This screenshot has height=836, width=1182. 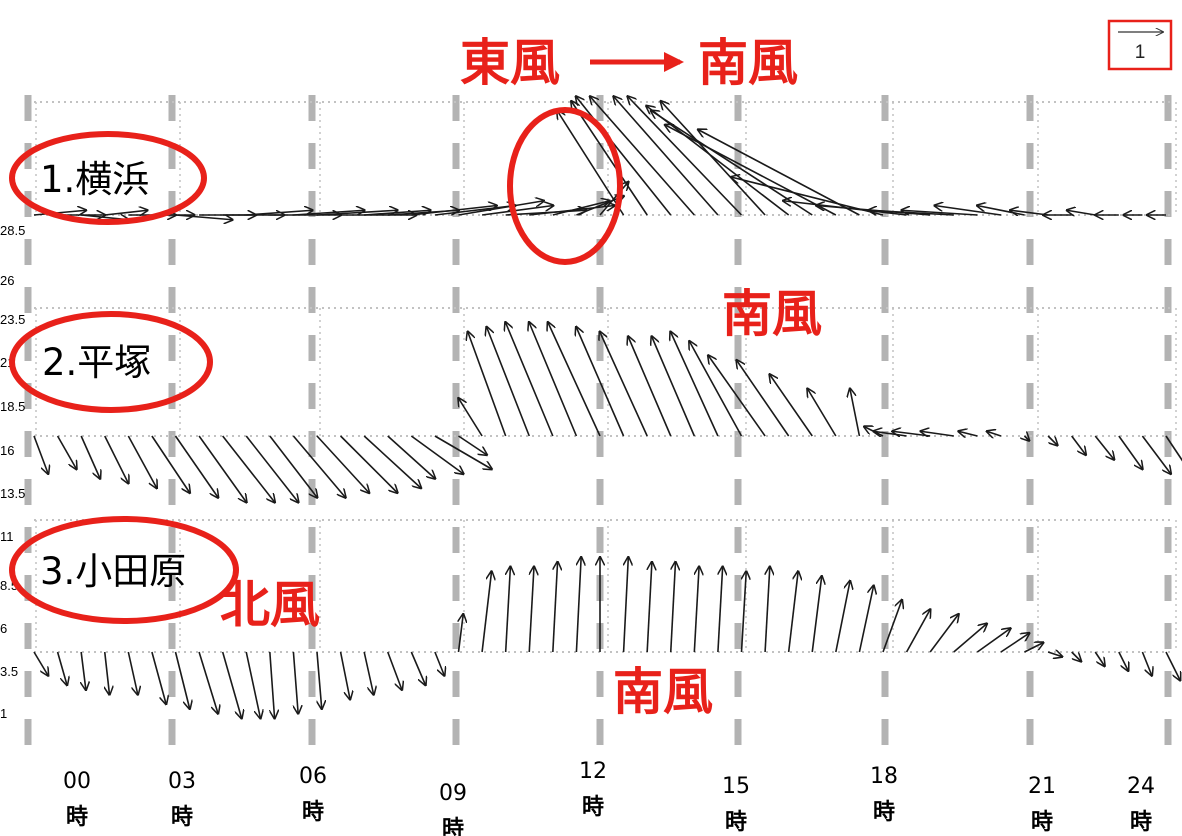 What do you see at coordinates (7, 450) in the screenshot?
I see `y-tick-label: 16` at bounding box center [7, 450].